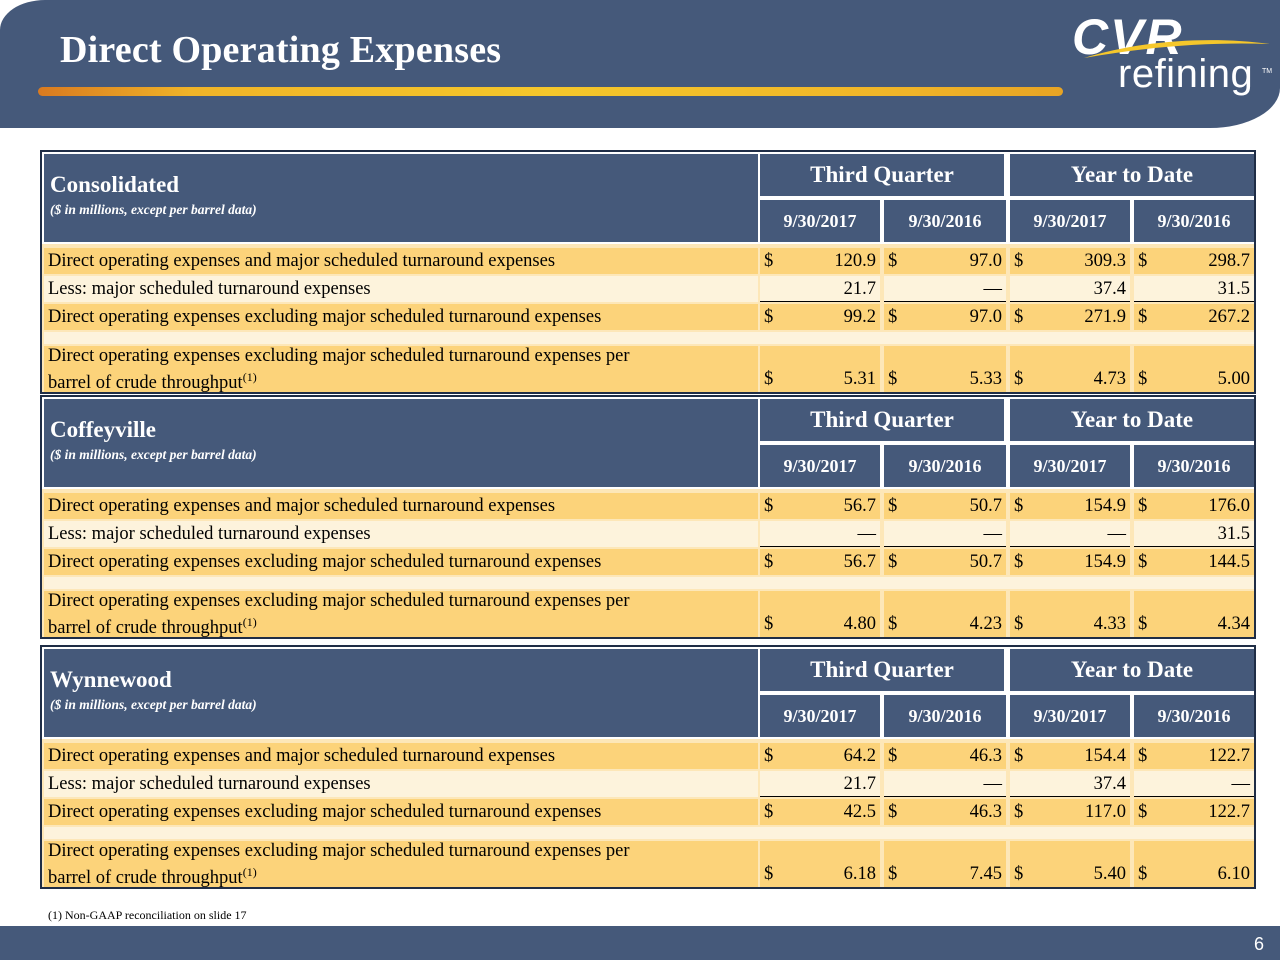 The image size is (1280, 960). What do you see at coordinates (1233, 379) in the screenshot?
I see `cell-value: 5.00` at bounding box center [1233, 379].